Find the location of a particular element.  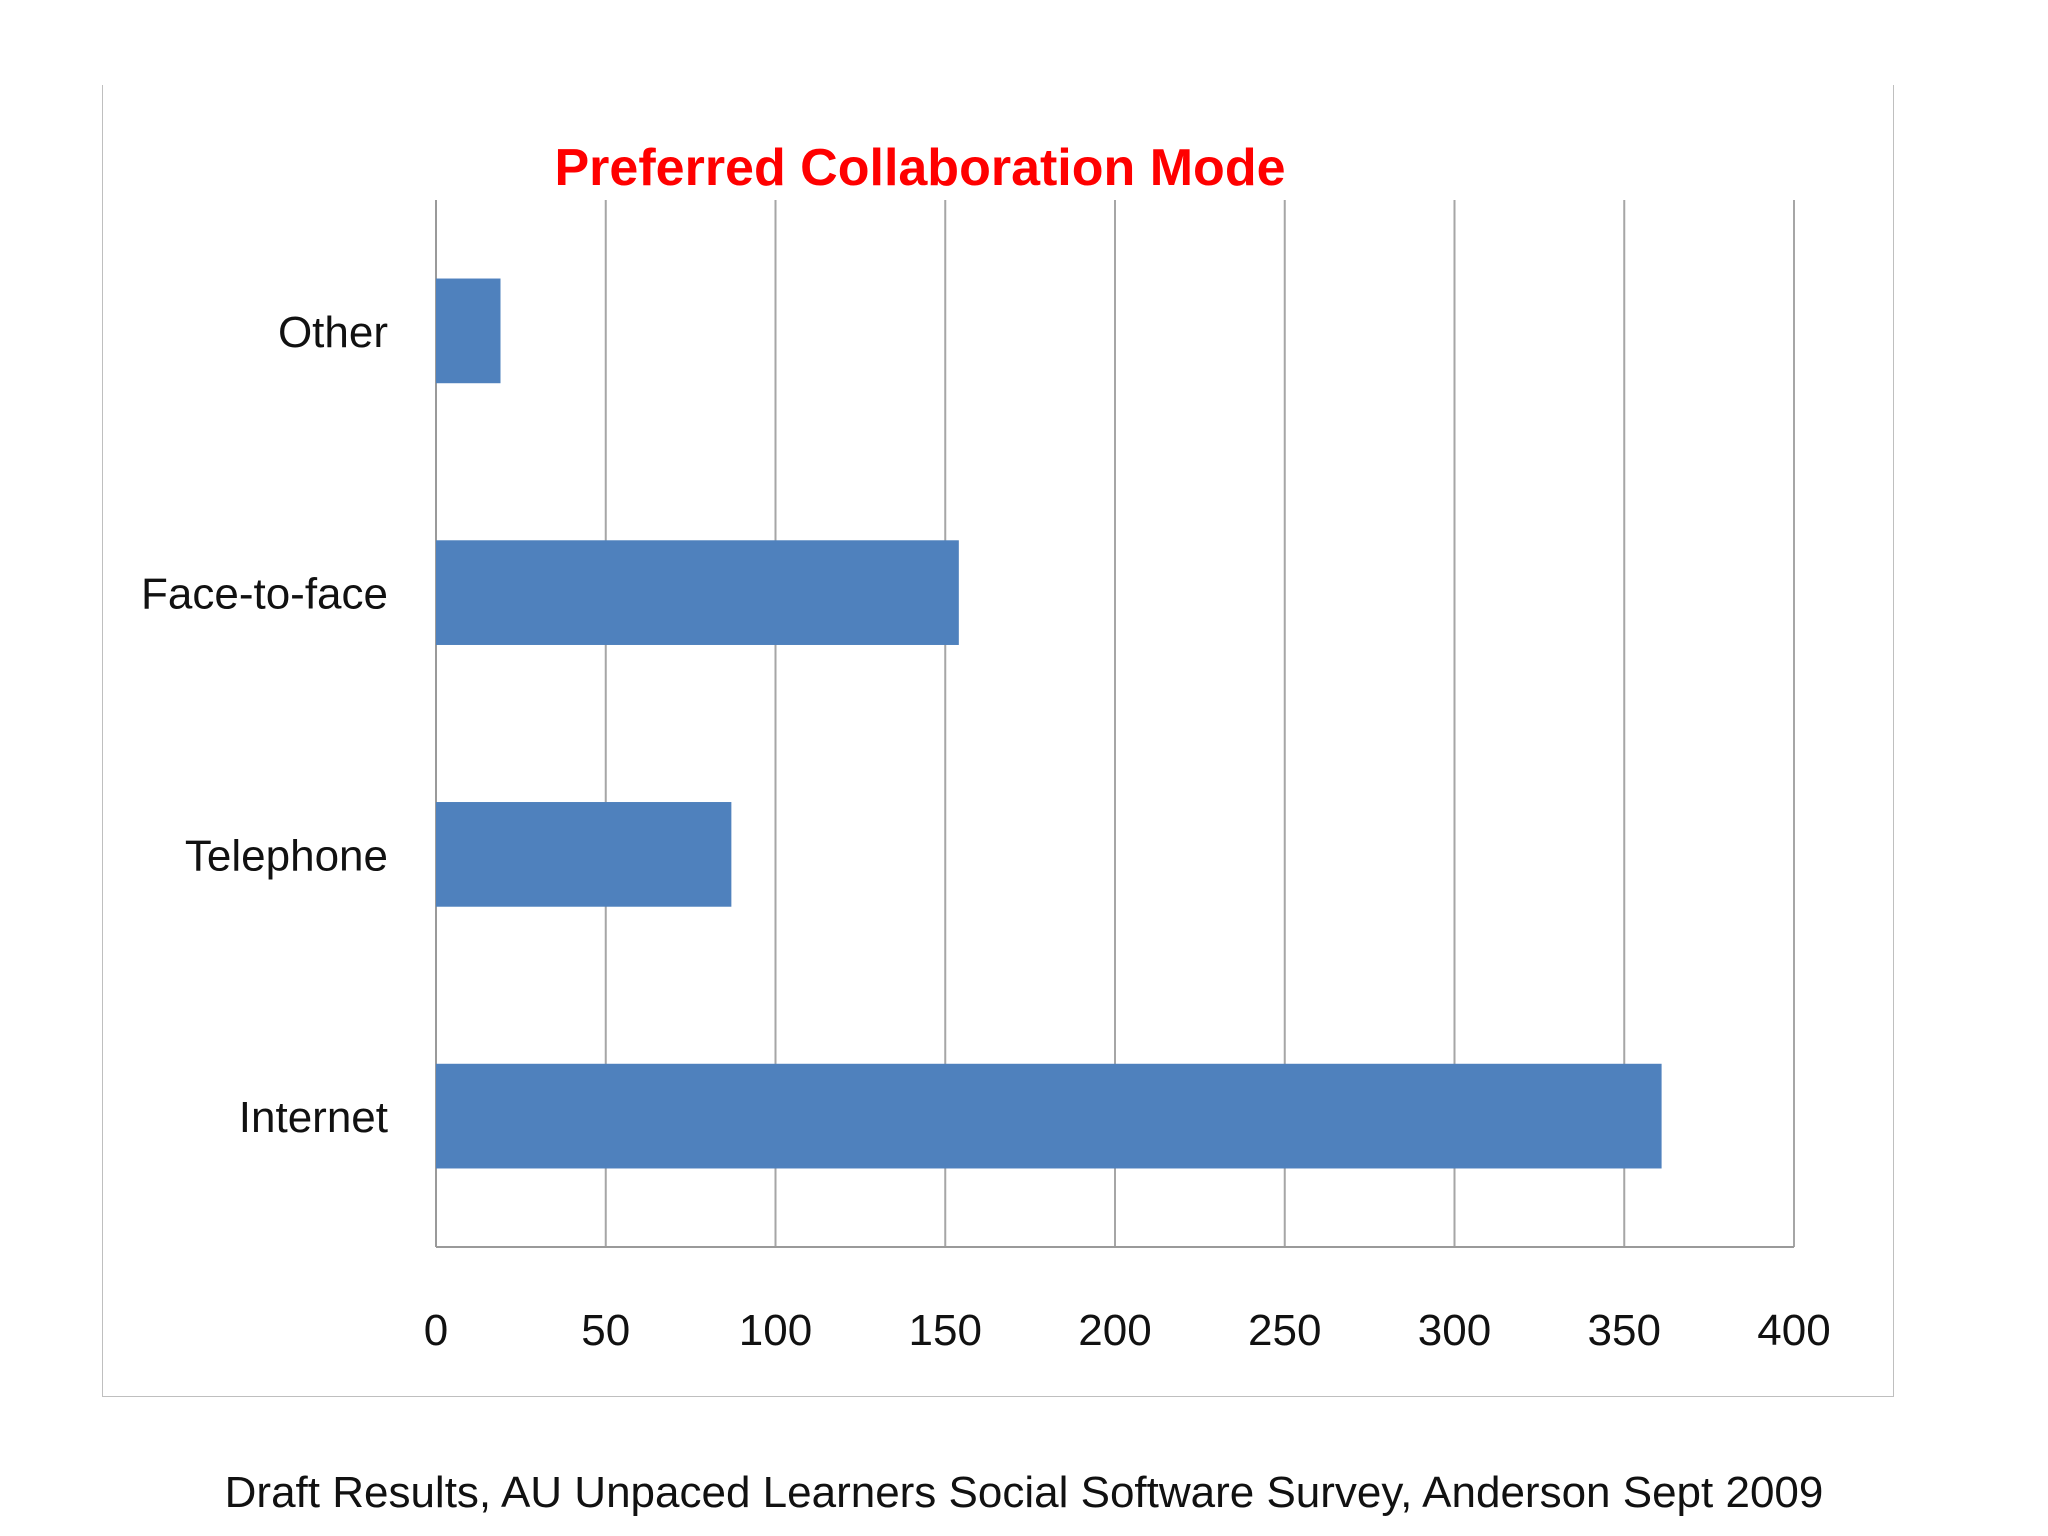

bar-other is located at coordinates (468, 331).